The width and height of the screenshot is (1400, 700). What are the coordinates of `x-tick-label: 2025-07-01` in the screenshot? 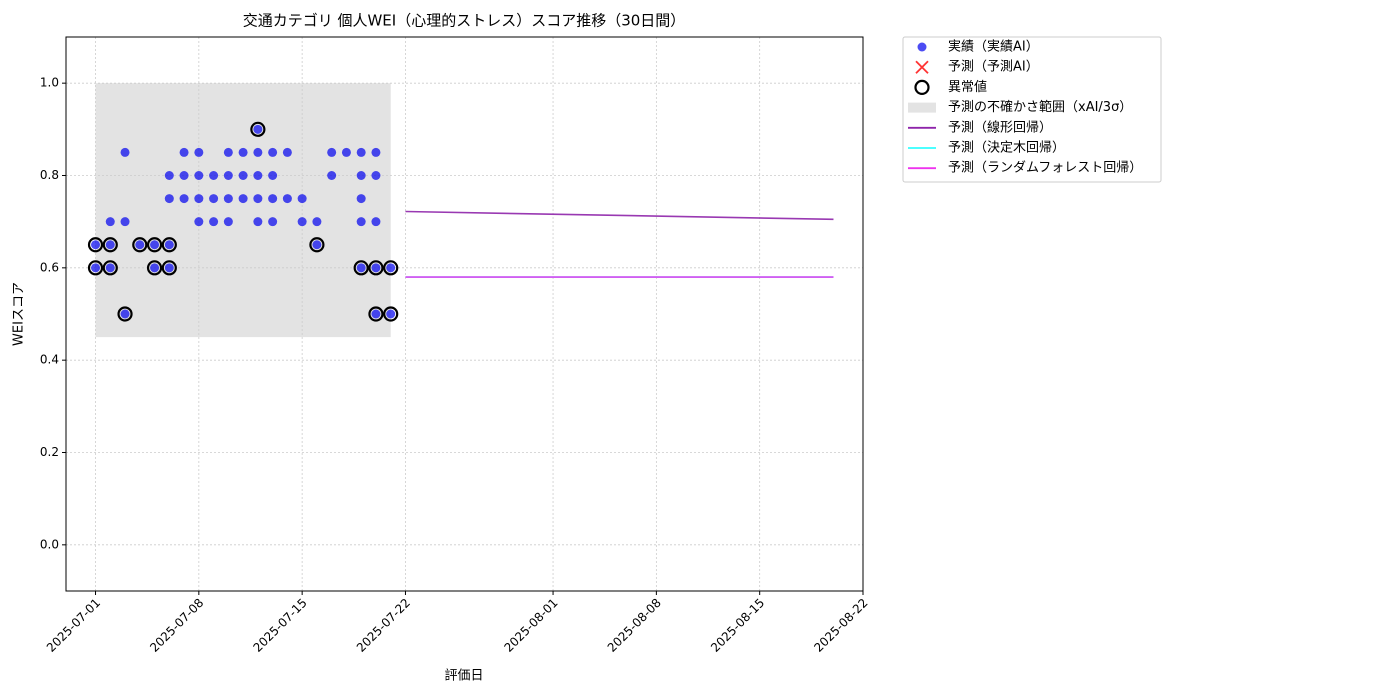 It's located at (73, 625).